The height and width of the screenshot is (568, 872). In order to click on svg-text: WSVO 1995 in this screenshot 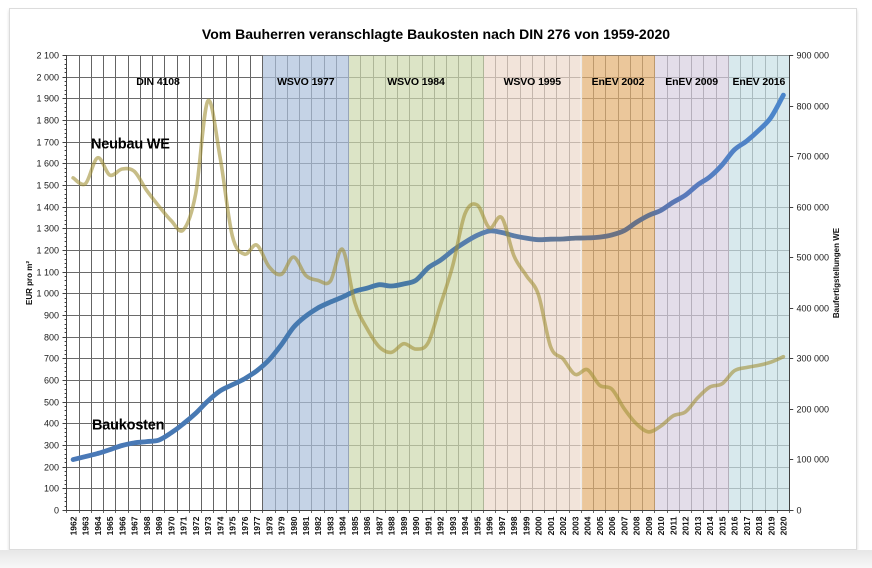, I will do `click(533, 82)`.